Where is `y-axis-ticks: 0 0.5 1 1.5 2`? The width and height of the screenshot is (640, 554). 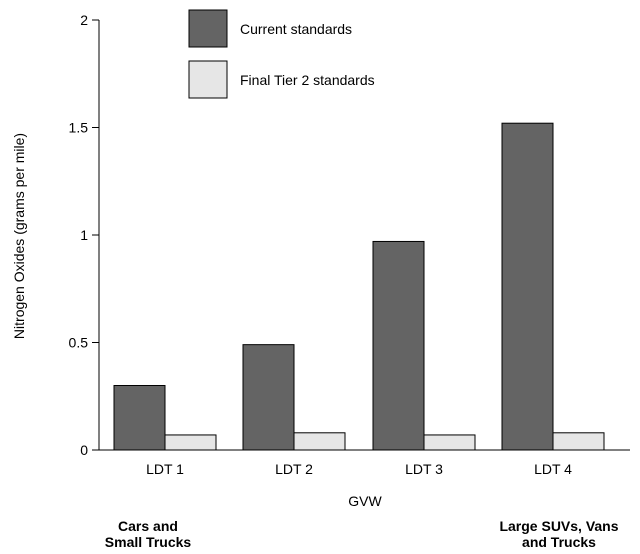 y-axis-ticks: 0 0.5 1 1.5 2 is located at coordinates (84, 235).